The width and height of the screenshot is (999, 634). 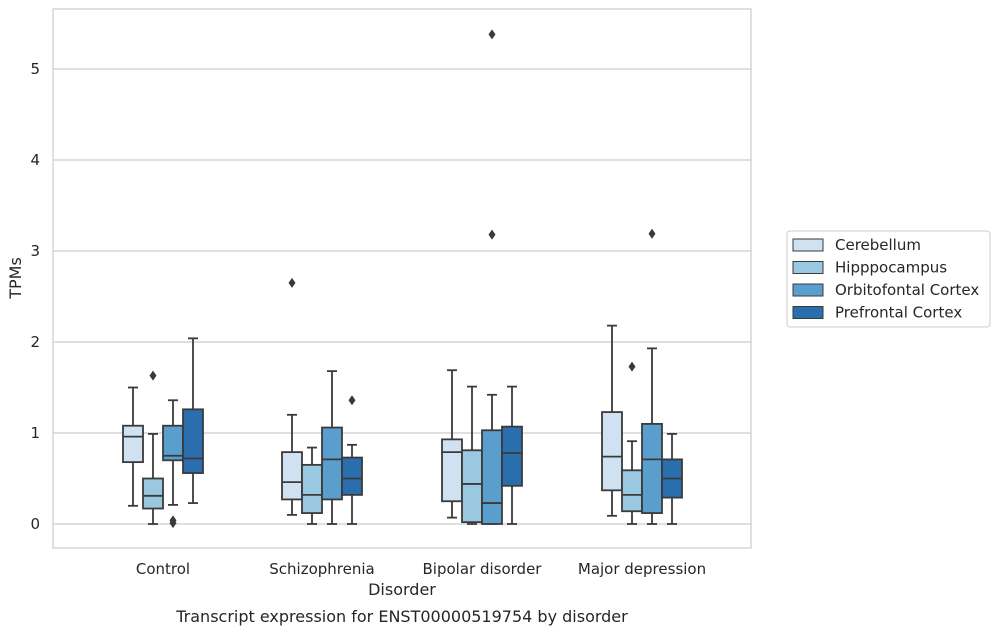 What do you see at coordinates (15, 278) in the screenshot?
I see `y-axis-title: TPMs` at bounding box center [15, 278].